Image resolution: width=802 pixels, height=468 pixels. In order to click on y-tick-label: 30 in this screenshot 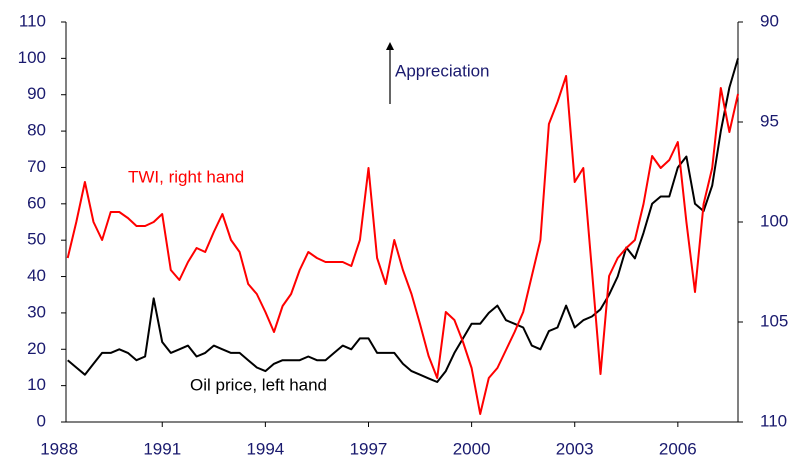, I will do `click(36, 311)`.